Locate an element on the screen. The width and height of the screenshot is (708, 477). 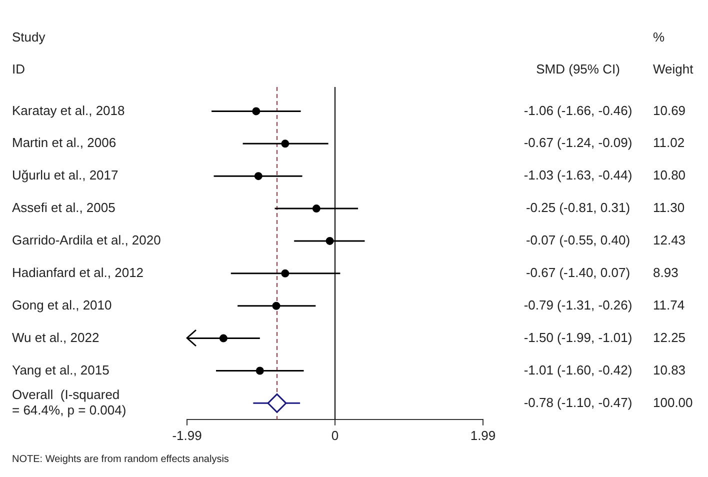
y-tick-label: Assefi et al., 2005 is located at coordinates (64, 208).